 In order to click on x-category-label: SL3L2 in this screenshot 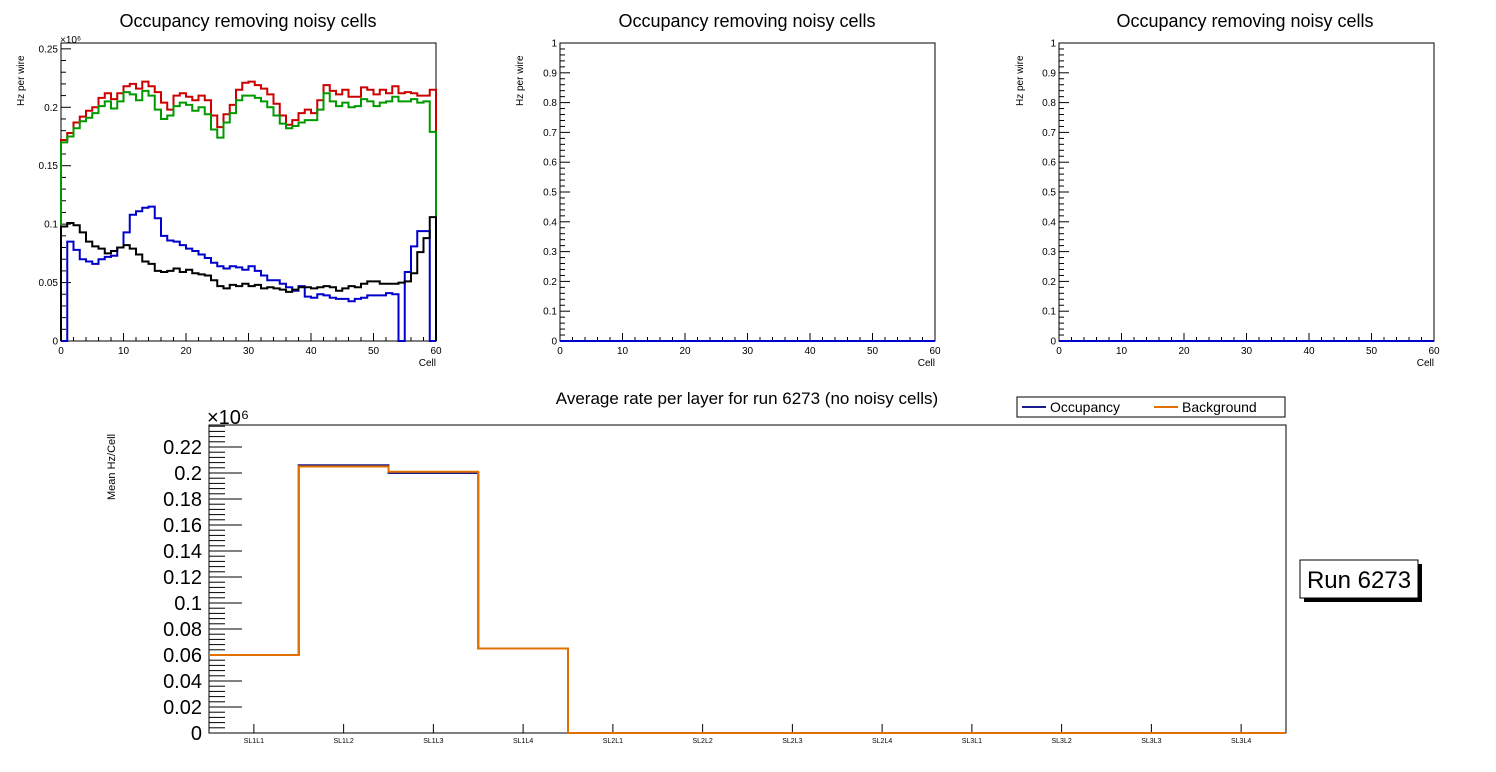, I will do `click(1062, 741)`.